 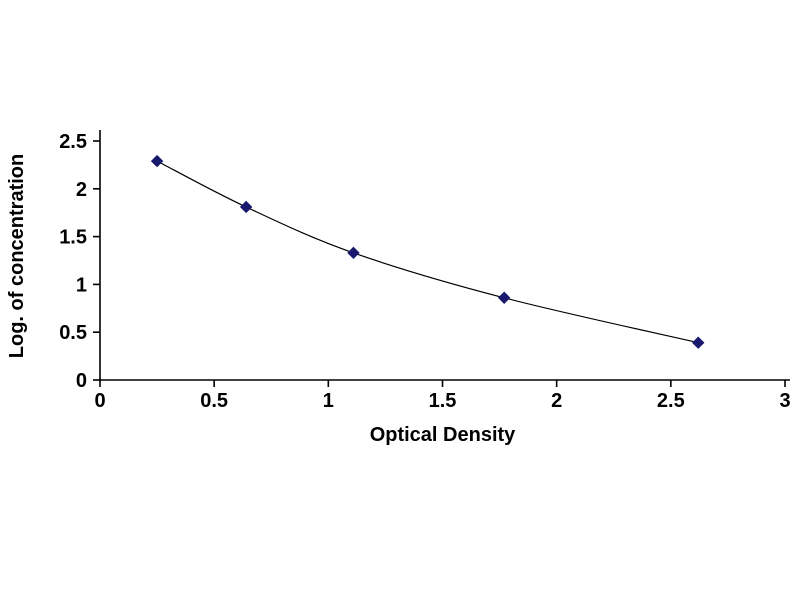 I want to click on x-tick-label: 3, so click(x=784, y=401).